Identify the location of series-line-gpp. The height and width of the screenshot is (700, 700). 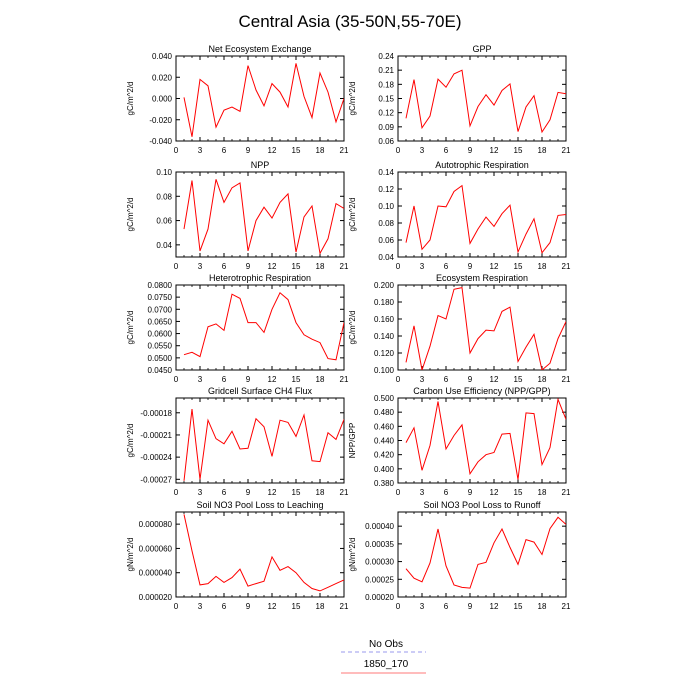
(485, 101).